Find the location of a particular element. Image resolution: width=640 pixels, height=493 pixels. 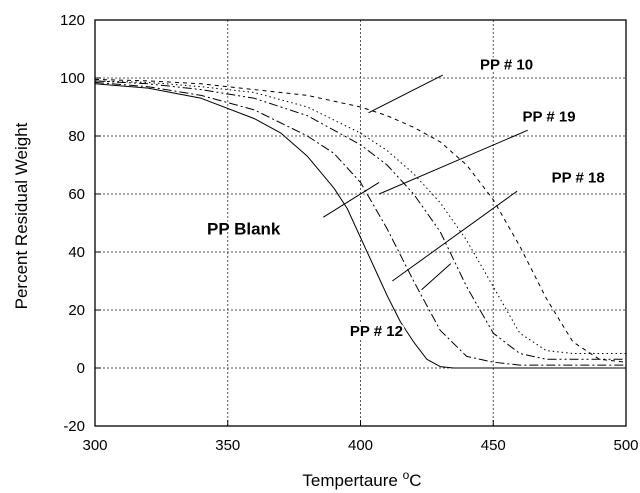

annotation-pointer-pp-blank is located at coordinates (351, 199).